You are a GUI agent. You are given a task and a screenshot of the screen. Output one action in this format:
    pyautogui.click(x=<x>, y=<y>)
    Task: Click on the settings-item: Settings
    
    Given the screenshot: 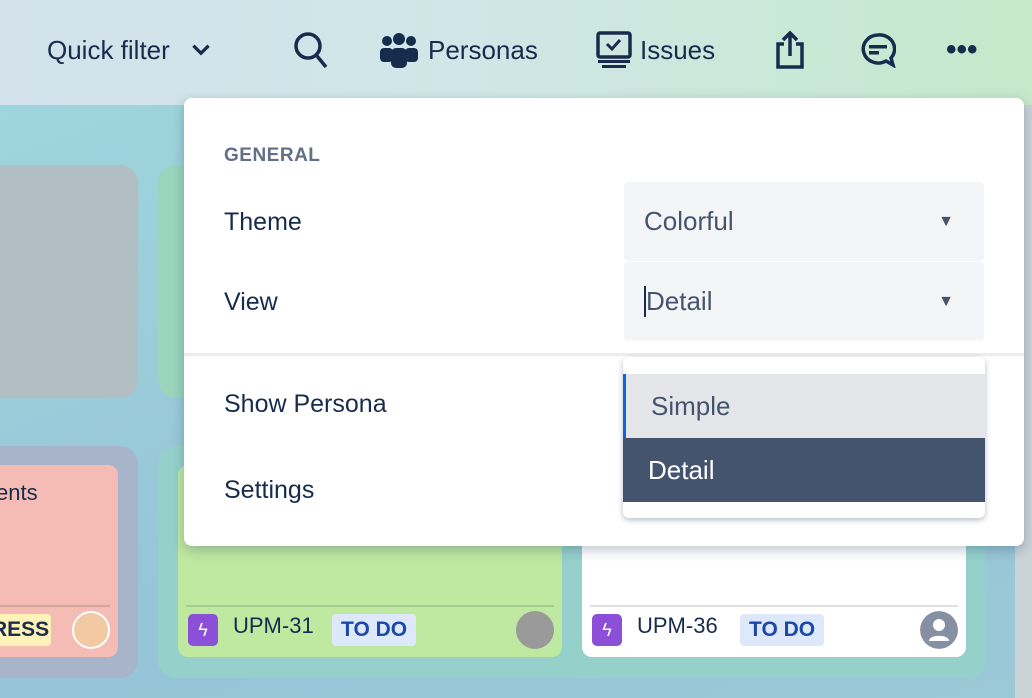 What is the action you would take?
    pyautogui.click(x=269, y=490)
    